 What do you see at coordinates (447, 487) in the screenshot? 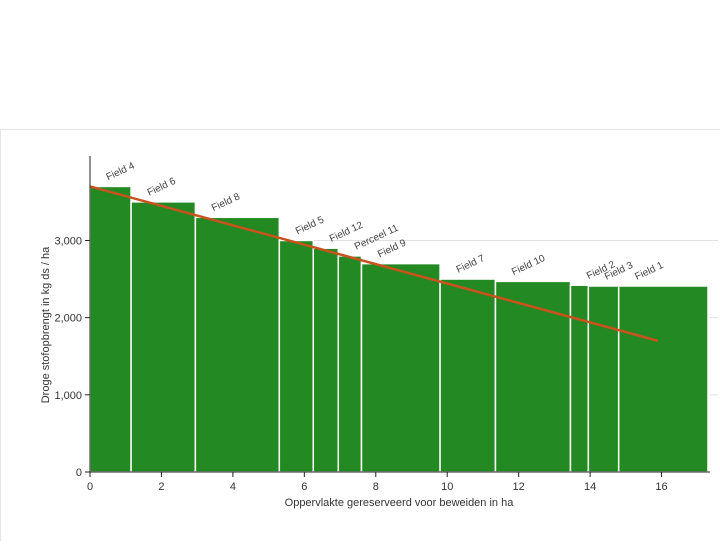
I see `x-tick-label: 10` at bounding box center [447, 487].